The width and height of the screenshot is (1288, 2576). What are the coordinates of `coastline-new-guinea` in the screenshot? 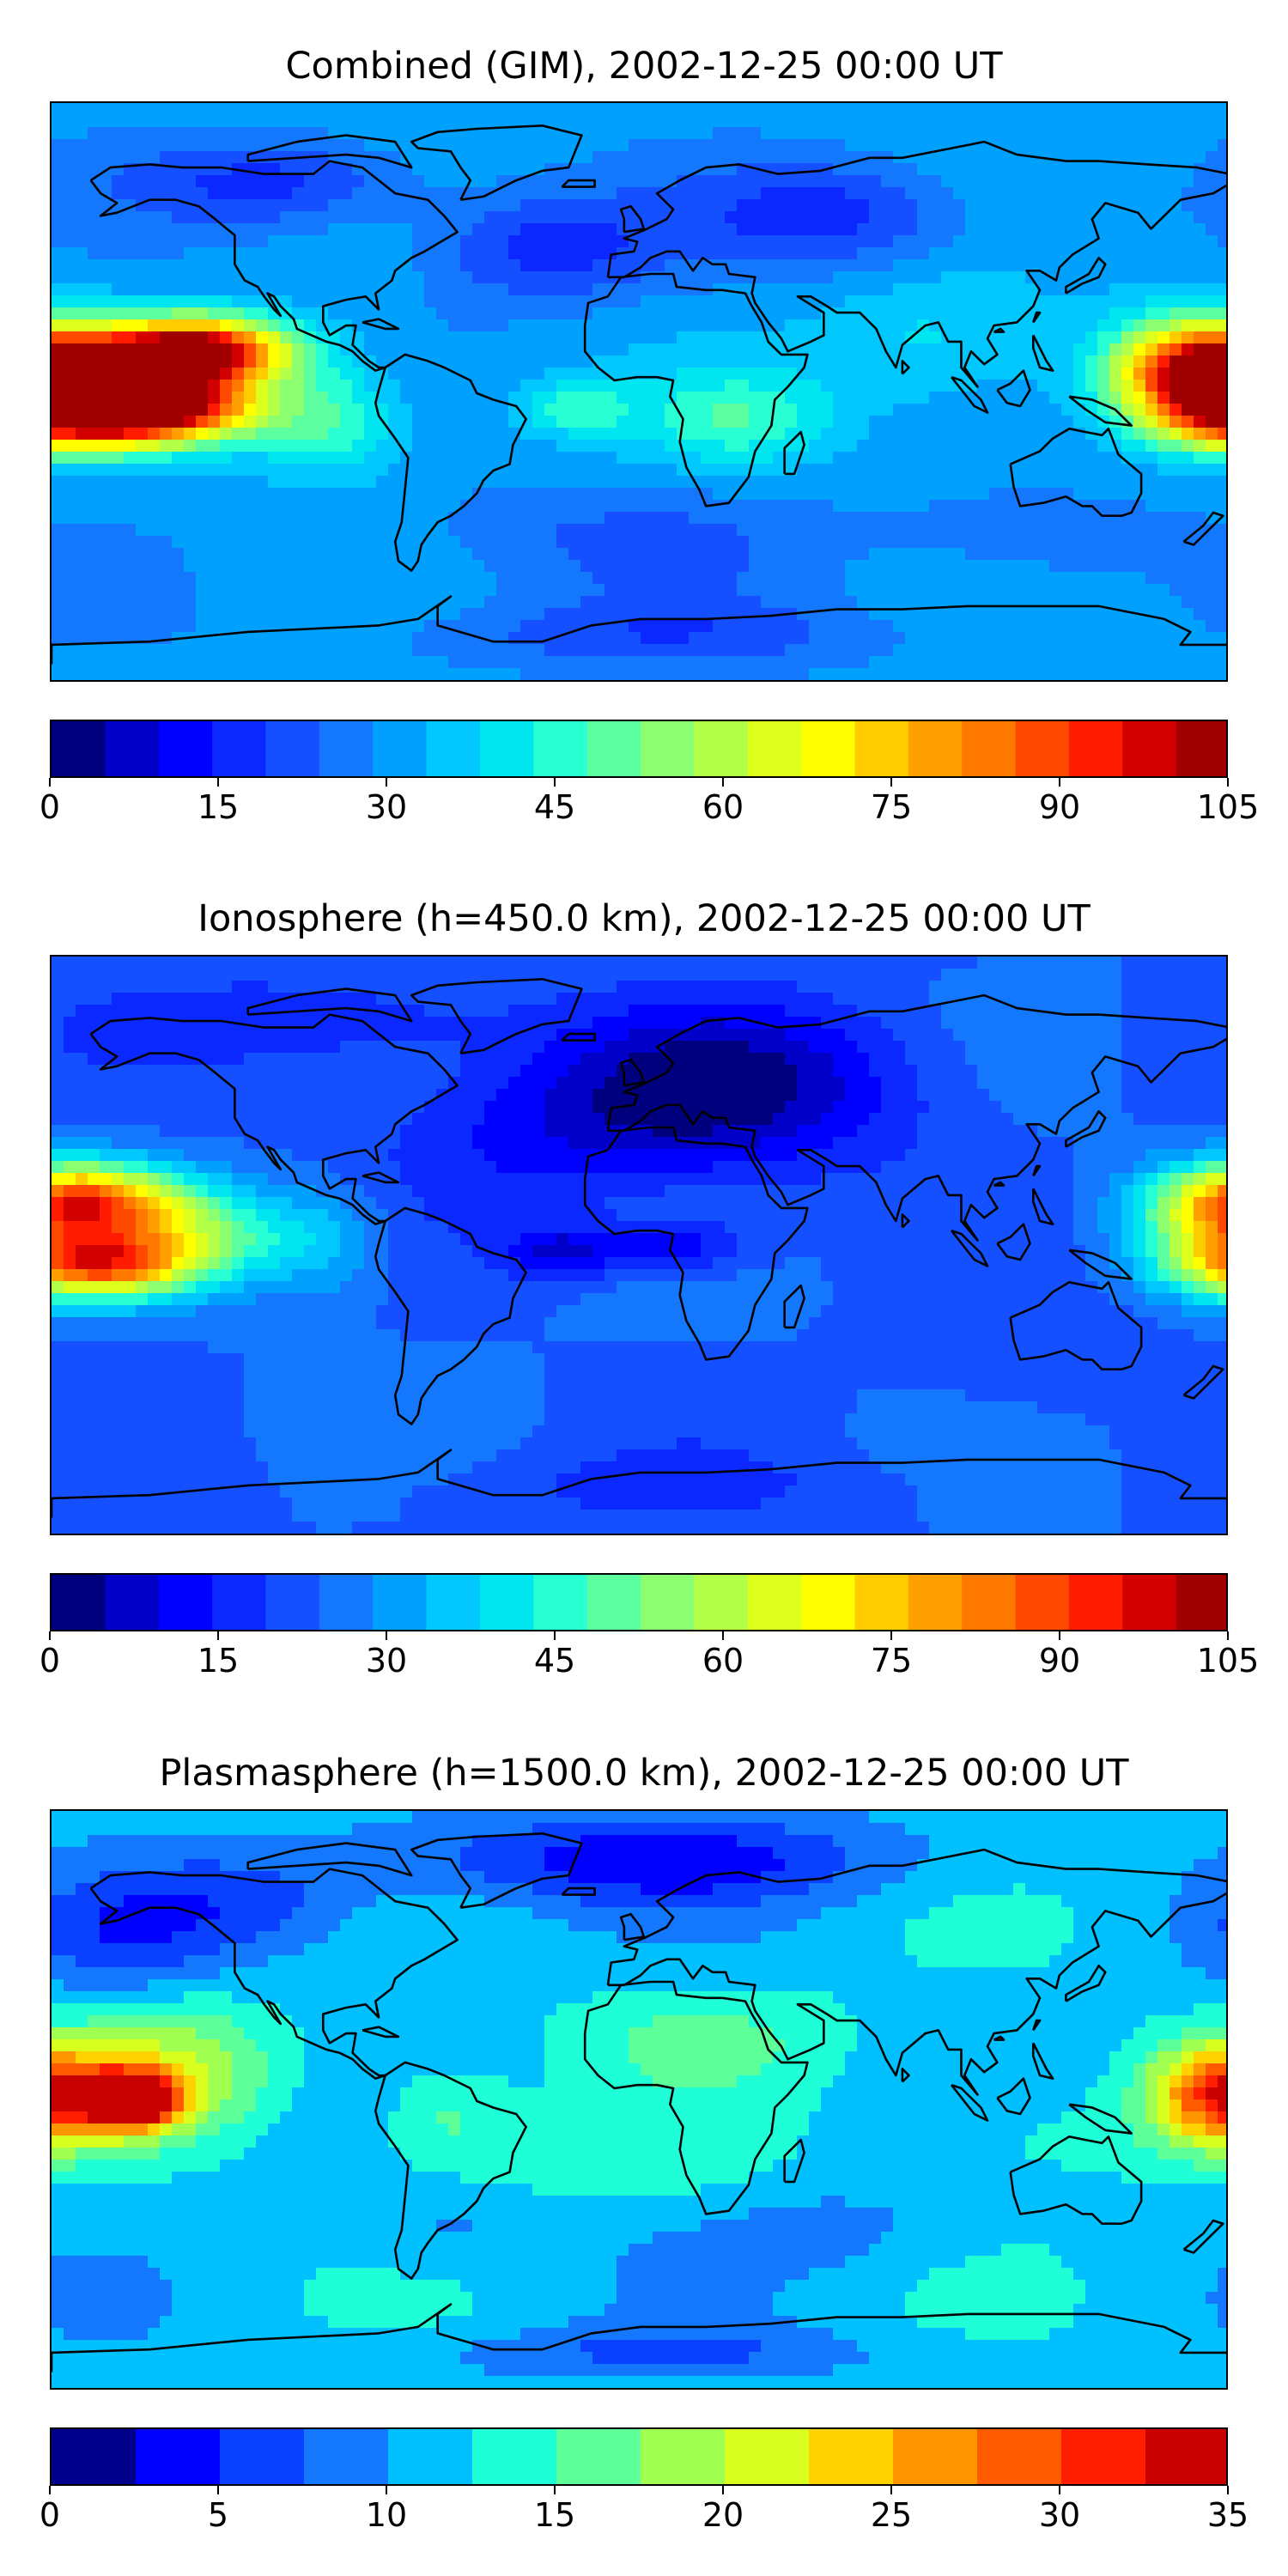 It's located at (1100, 2119).